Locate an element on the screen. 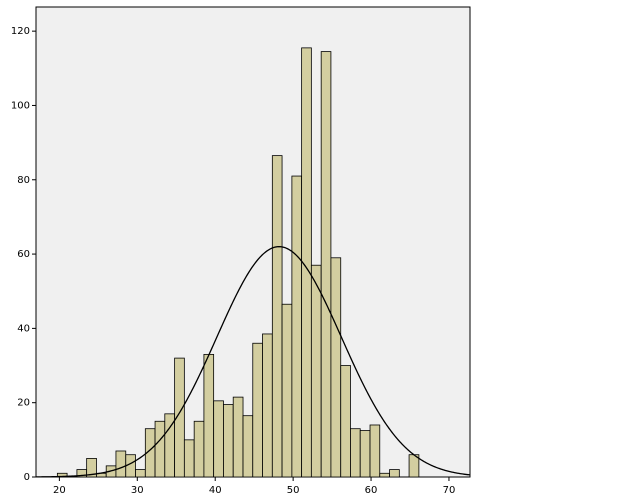  y-tick-label: 20 is located at coordinates (23, 403).